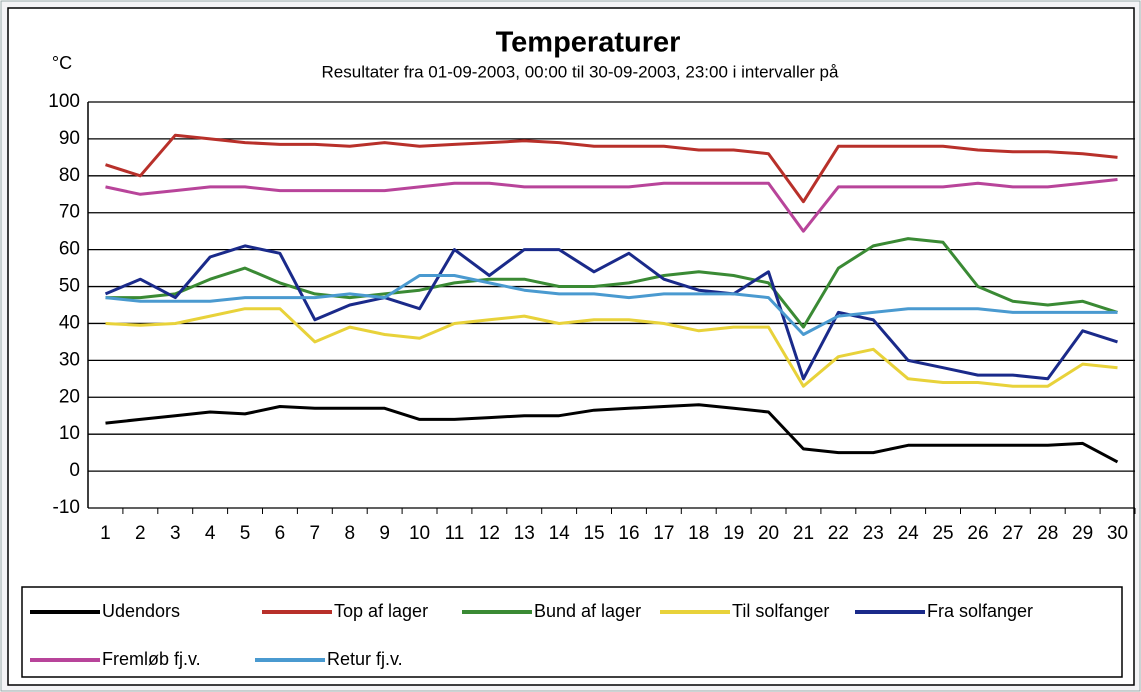 The height and width of the screenshot is (692, 1141). What do you see at coordinates (572, 632) in the screenshot?
I see `legend-box` at bounding box center [572, 632].